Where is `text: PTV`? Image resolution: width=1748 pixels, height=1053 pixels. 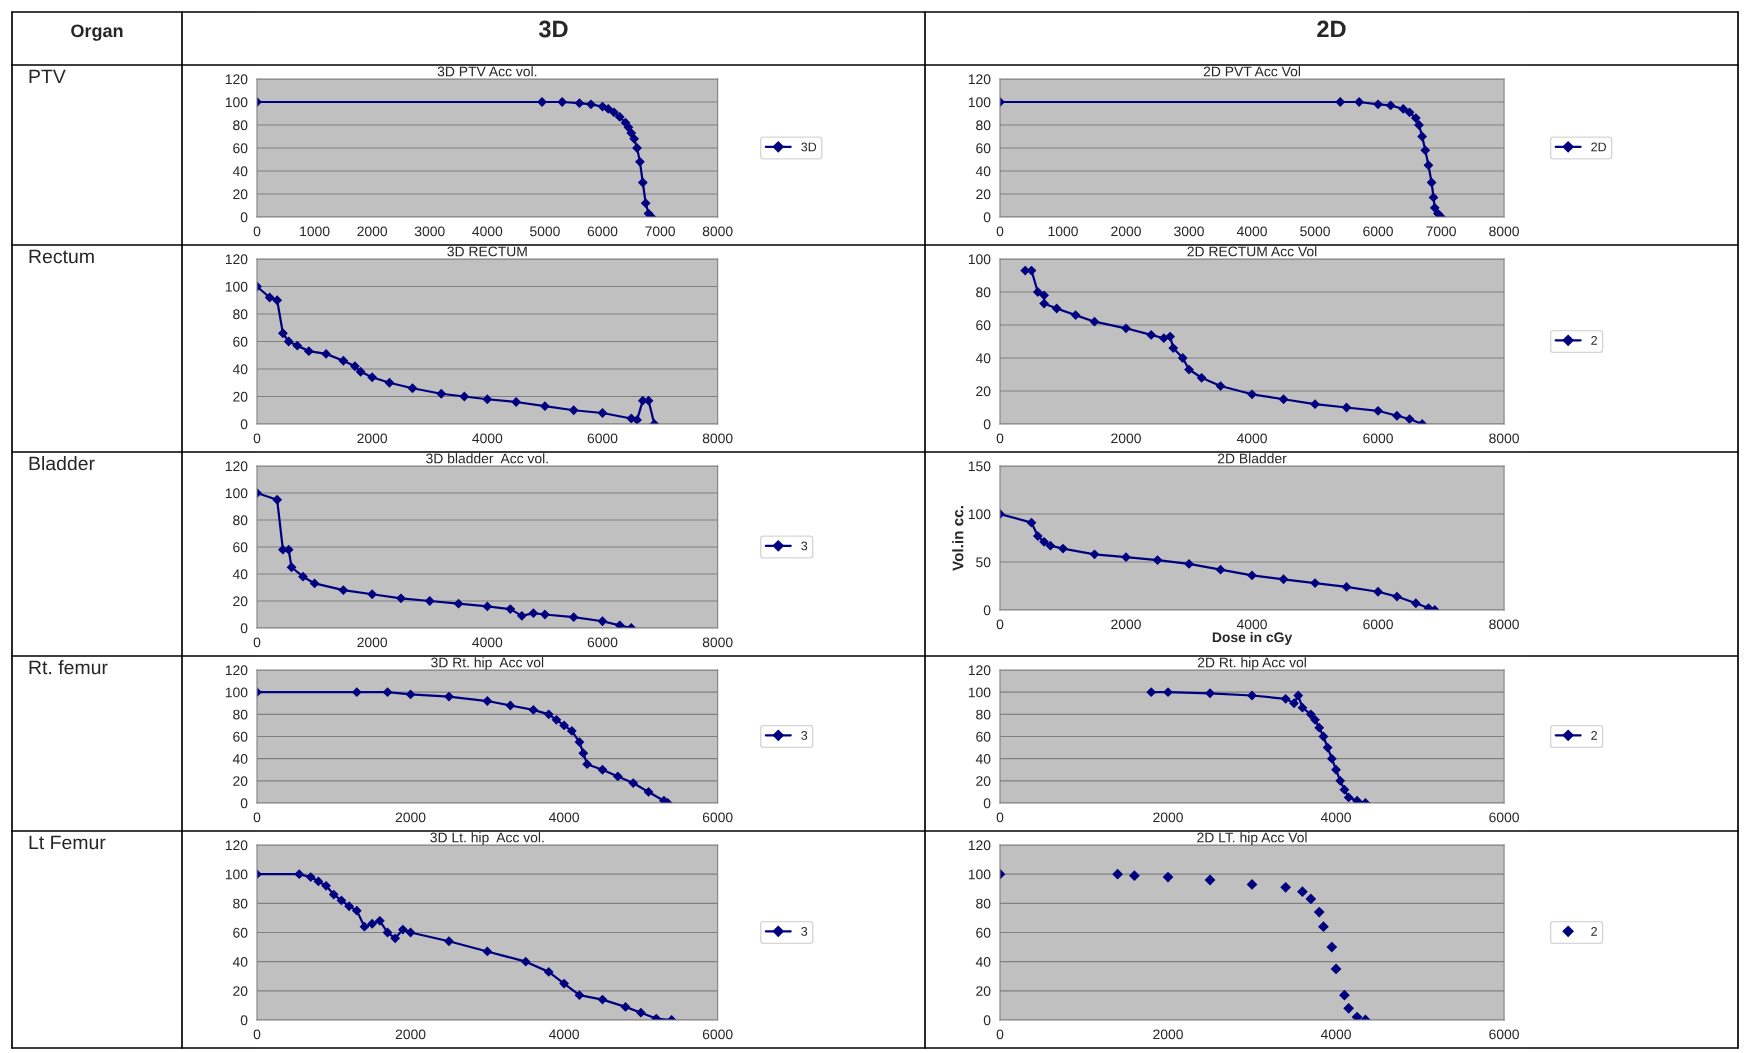 text: PTV is located at coordinates (47, 76).